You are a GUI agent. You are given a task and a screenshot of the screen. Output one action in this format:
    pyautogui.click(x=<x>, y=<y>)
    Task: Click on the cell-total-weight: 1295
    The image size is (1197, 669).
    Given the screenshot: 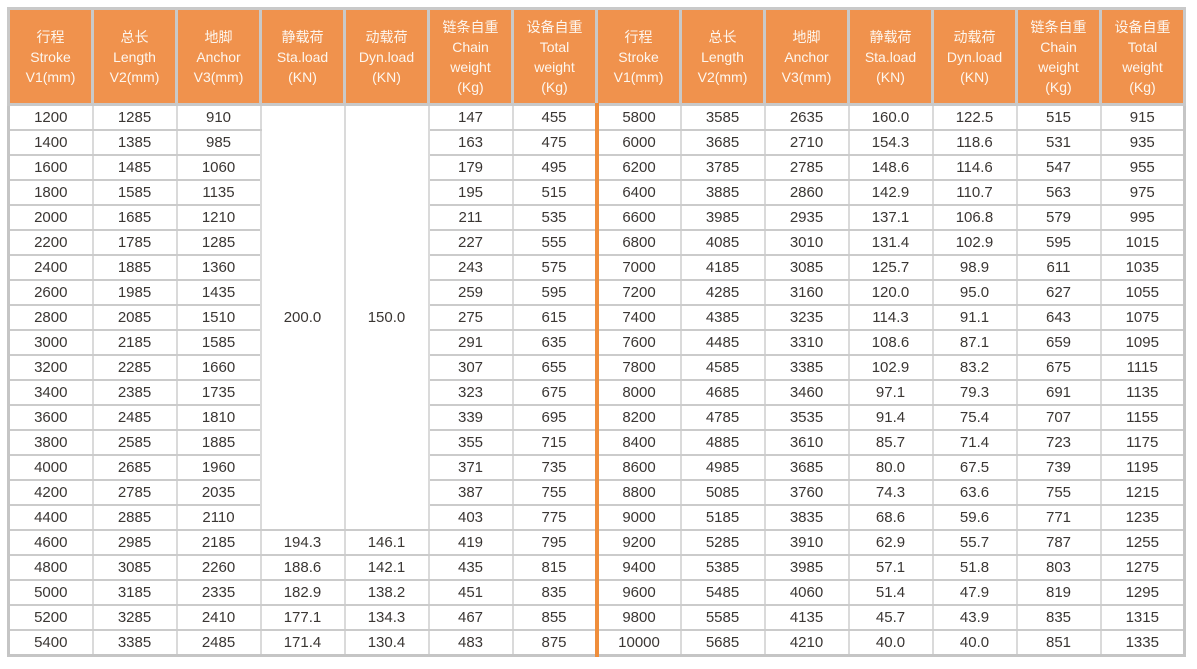 What is the action you would take?
    pyautogui.click(x=1142, y=592)
    